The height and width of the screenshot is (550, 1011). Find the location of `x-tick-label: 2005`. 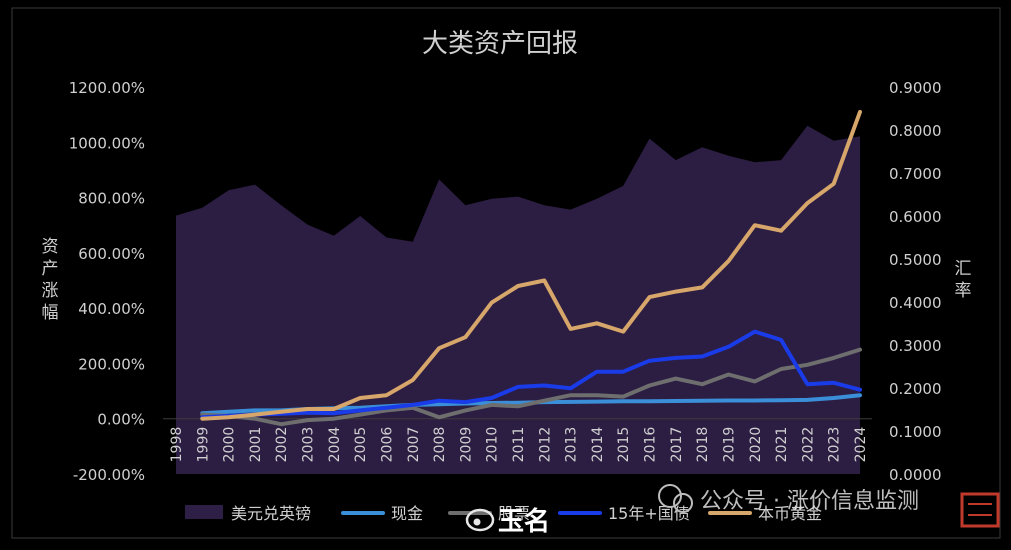

x-tick-label: 2005 is located at coordinates (361, 445).